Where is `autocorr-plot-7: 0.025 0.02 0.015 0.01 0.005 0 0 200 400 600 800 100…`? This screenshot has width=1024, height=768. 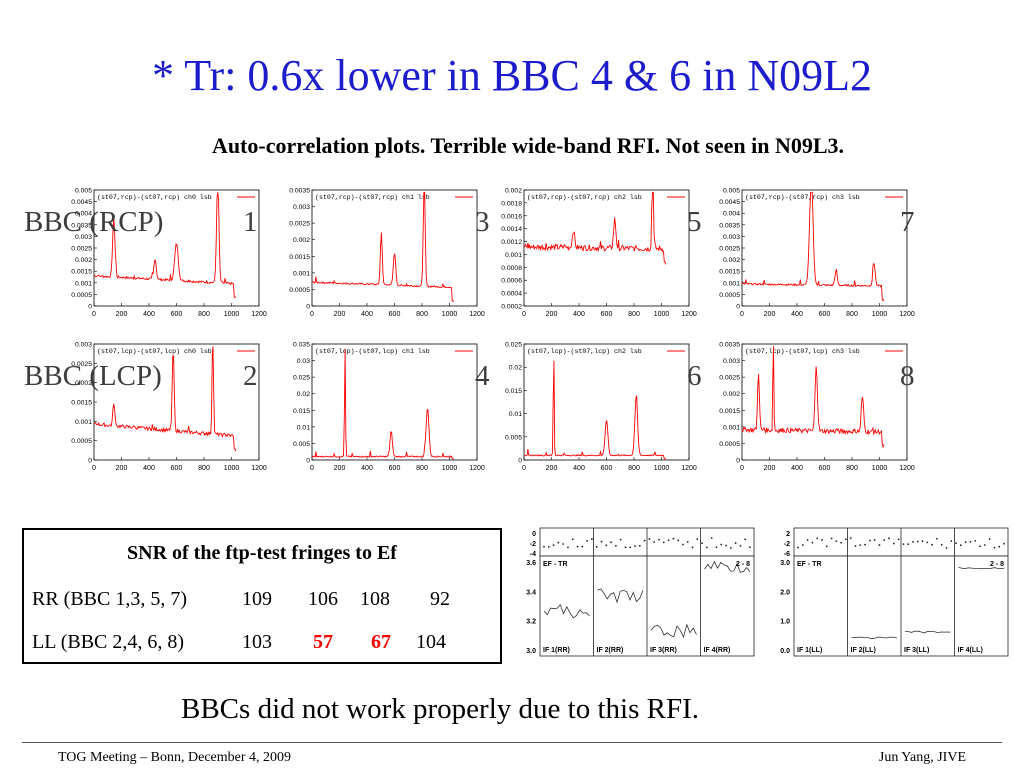
autocorr-plot-7: 0.025 0.02 0.015 0.01 0.005 0 0 200 400 600 800 100… is located at coordinates (597, 410).